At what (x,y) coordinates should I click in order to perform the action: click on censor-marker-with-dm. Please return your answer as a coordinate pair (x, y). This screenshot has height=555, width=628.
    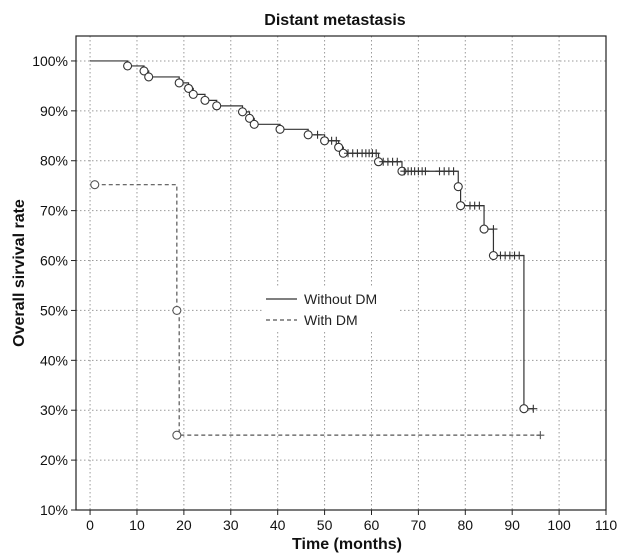
    Looking at the image, I should click on (540, 435).